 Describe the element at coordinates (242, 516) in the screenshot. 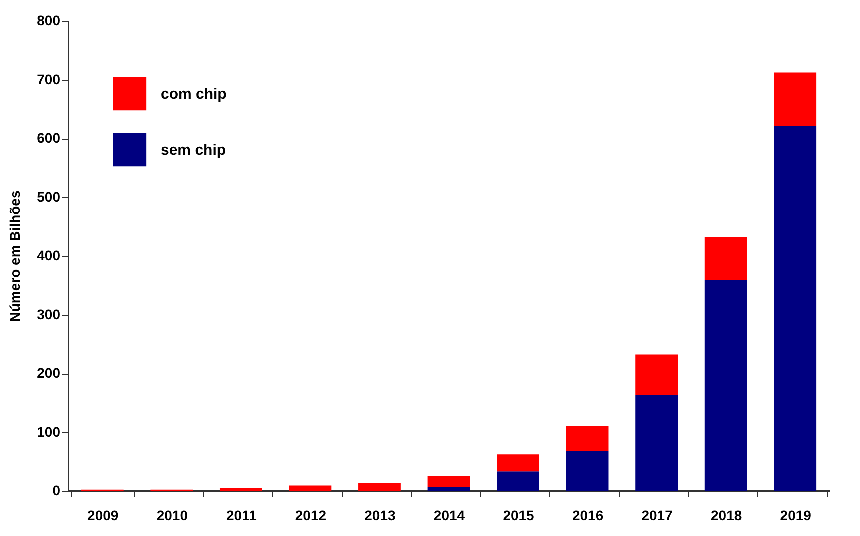

I see `x-tick-label: 2011` at that location.